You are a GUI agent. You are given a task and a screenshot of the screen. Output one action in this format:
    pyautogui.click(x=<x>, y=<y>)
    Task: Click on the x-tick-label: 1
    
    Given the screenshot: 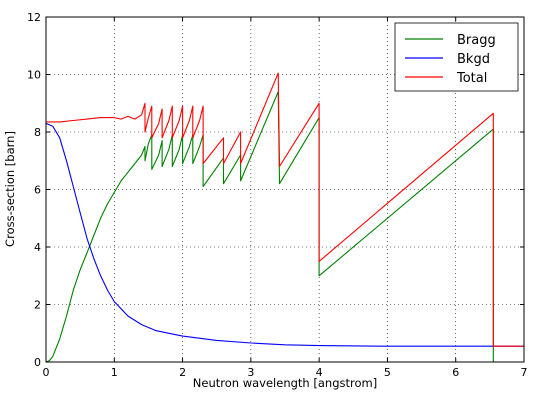 What is the action you would take?
    pyautogui.click(x=114, y=372)
    